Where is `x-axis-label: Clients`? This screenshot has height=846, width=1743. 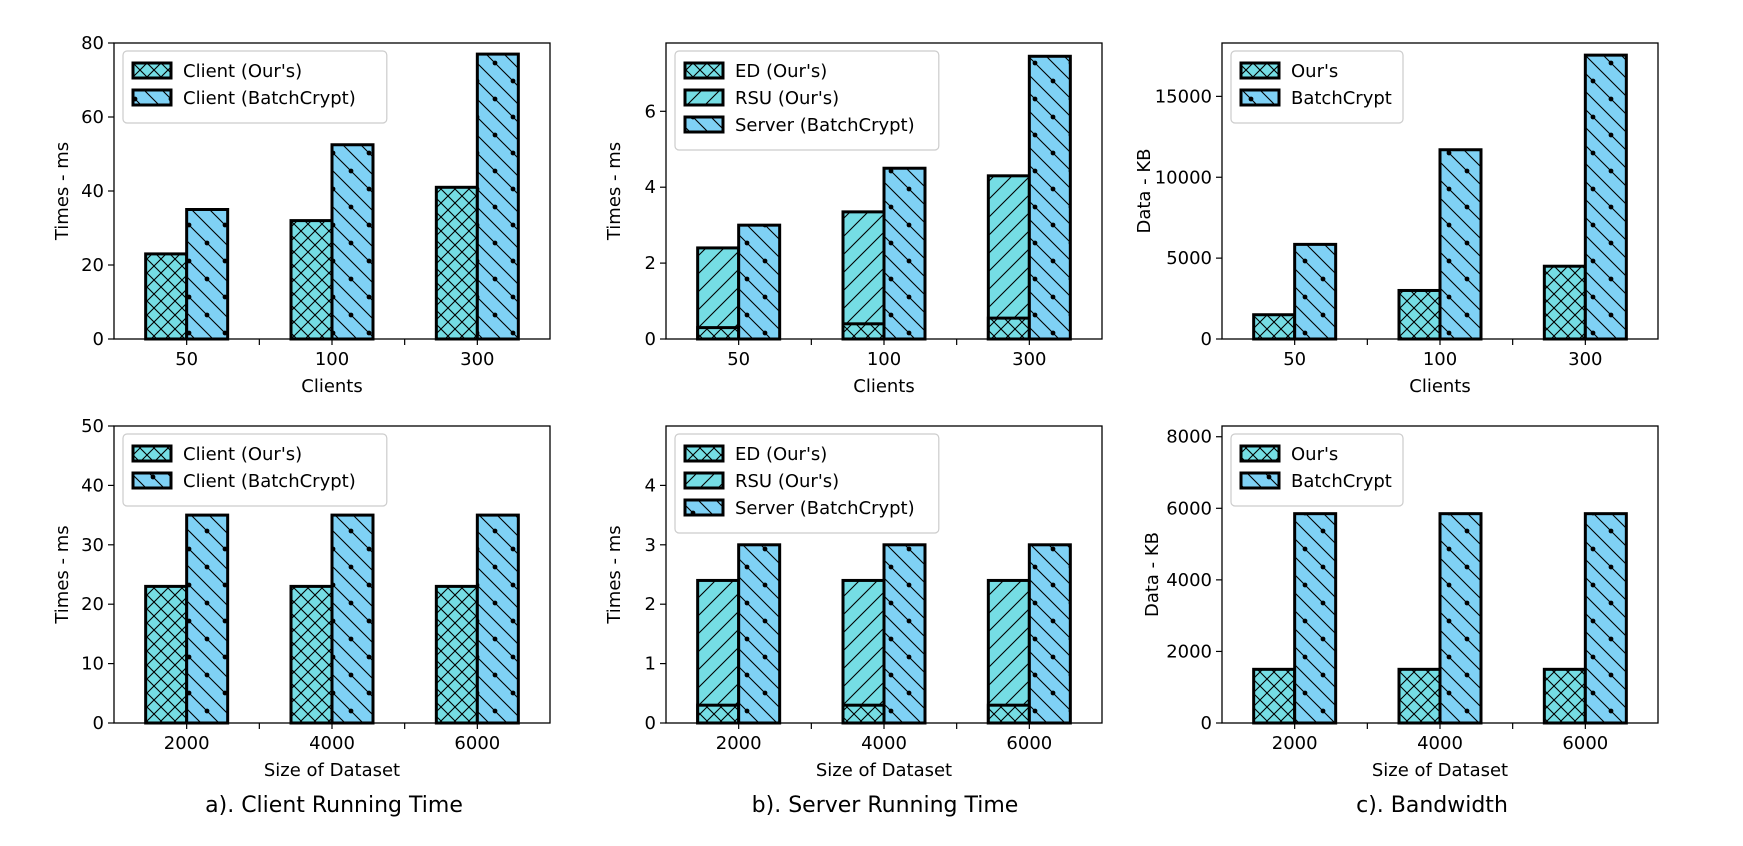
x-axis-label: Clients is located at coordinates (884, 386).